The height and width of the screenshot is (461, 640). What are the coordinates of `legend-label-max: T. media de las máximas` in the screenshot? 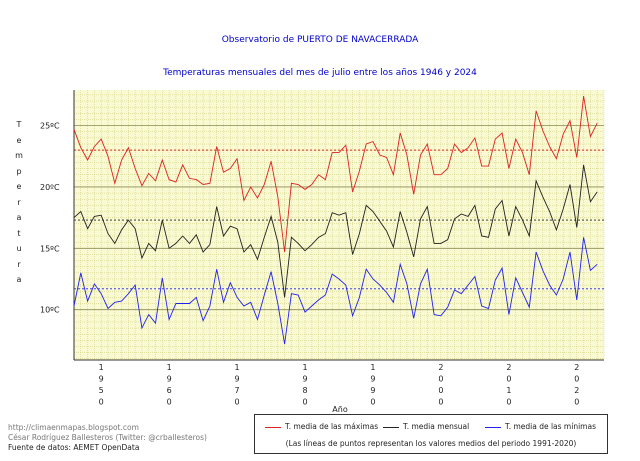 It's located at (332, 426).